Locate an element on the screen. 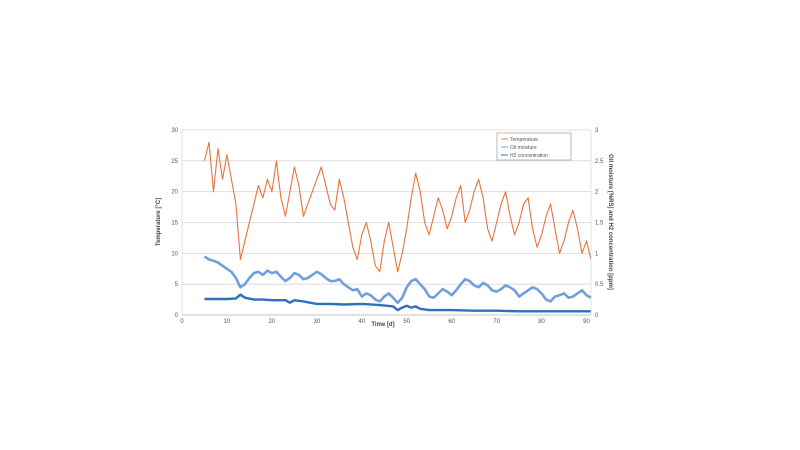 The height and width of the screenshot is (450, 800). series-line-oil-moisture is located at coordinates (397, 280).